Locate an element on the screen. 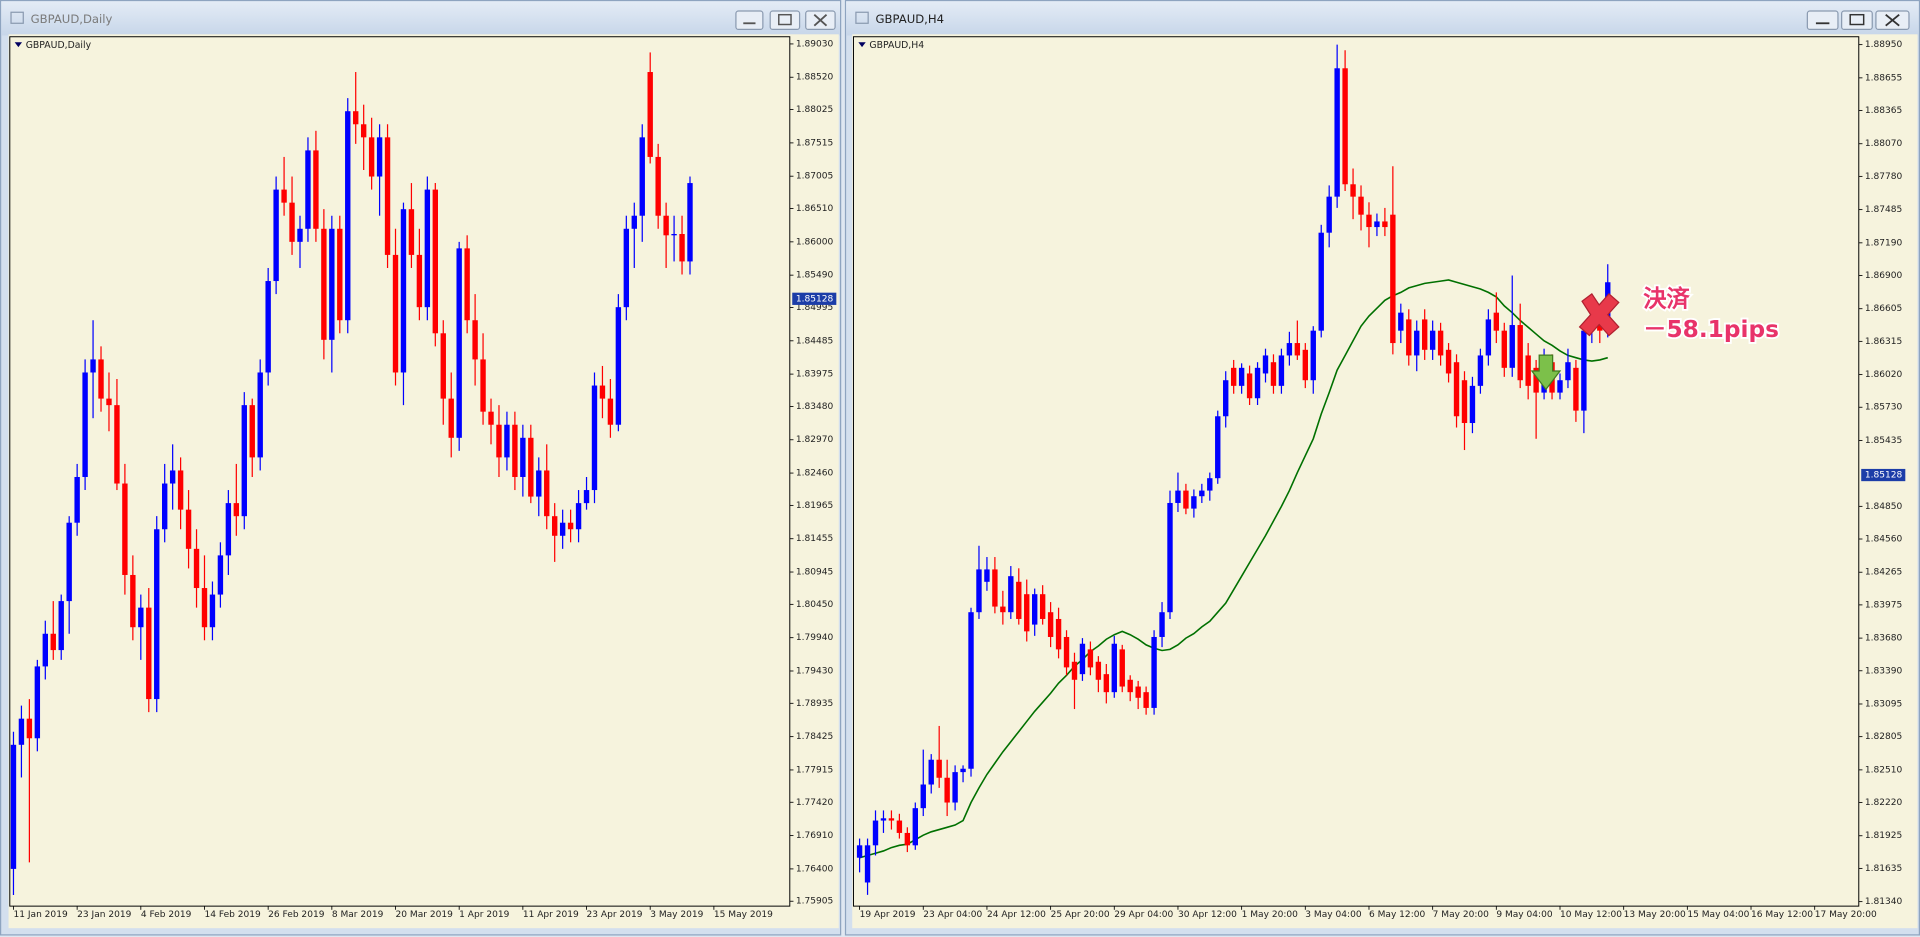  y-tick-label: 1.80945 is located at coordinates (814, 573).